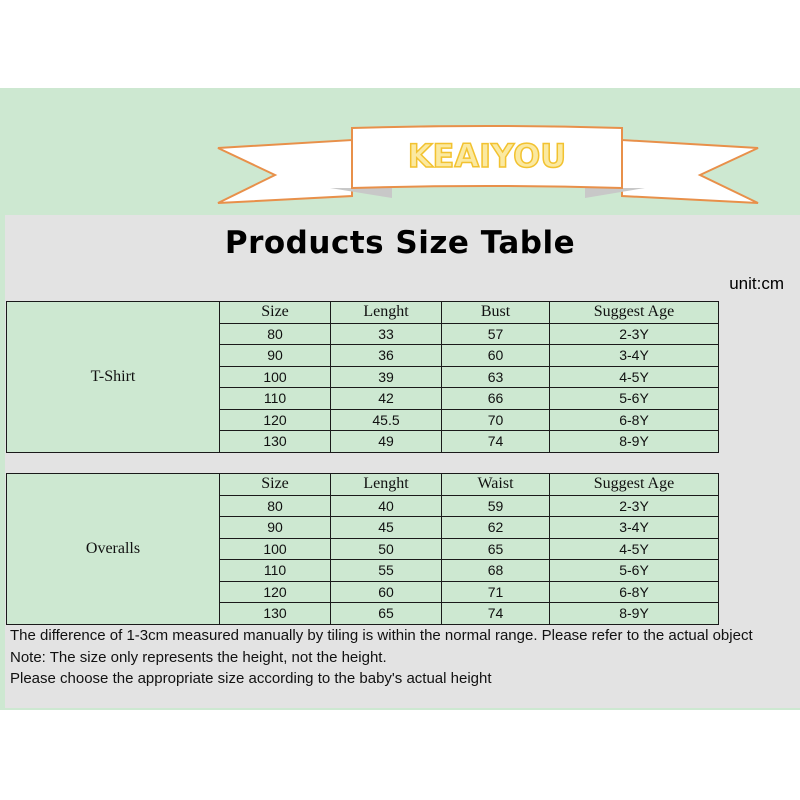  I want to click on table-cell: 39, so click(386, 376).